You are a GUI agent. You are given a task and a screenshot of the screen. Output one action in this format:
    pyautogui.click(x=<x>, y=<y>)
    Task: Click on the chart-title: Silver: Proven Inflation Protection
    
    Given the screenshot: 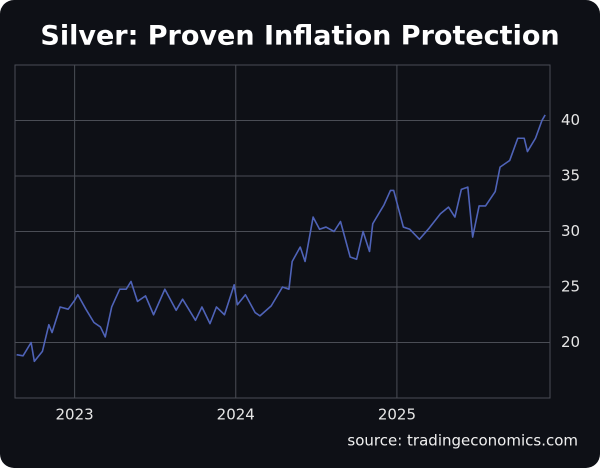 What is the action you would take?
    pyautogui.click(x=299, y=36)
    